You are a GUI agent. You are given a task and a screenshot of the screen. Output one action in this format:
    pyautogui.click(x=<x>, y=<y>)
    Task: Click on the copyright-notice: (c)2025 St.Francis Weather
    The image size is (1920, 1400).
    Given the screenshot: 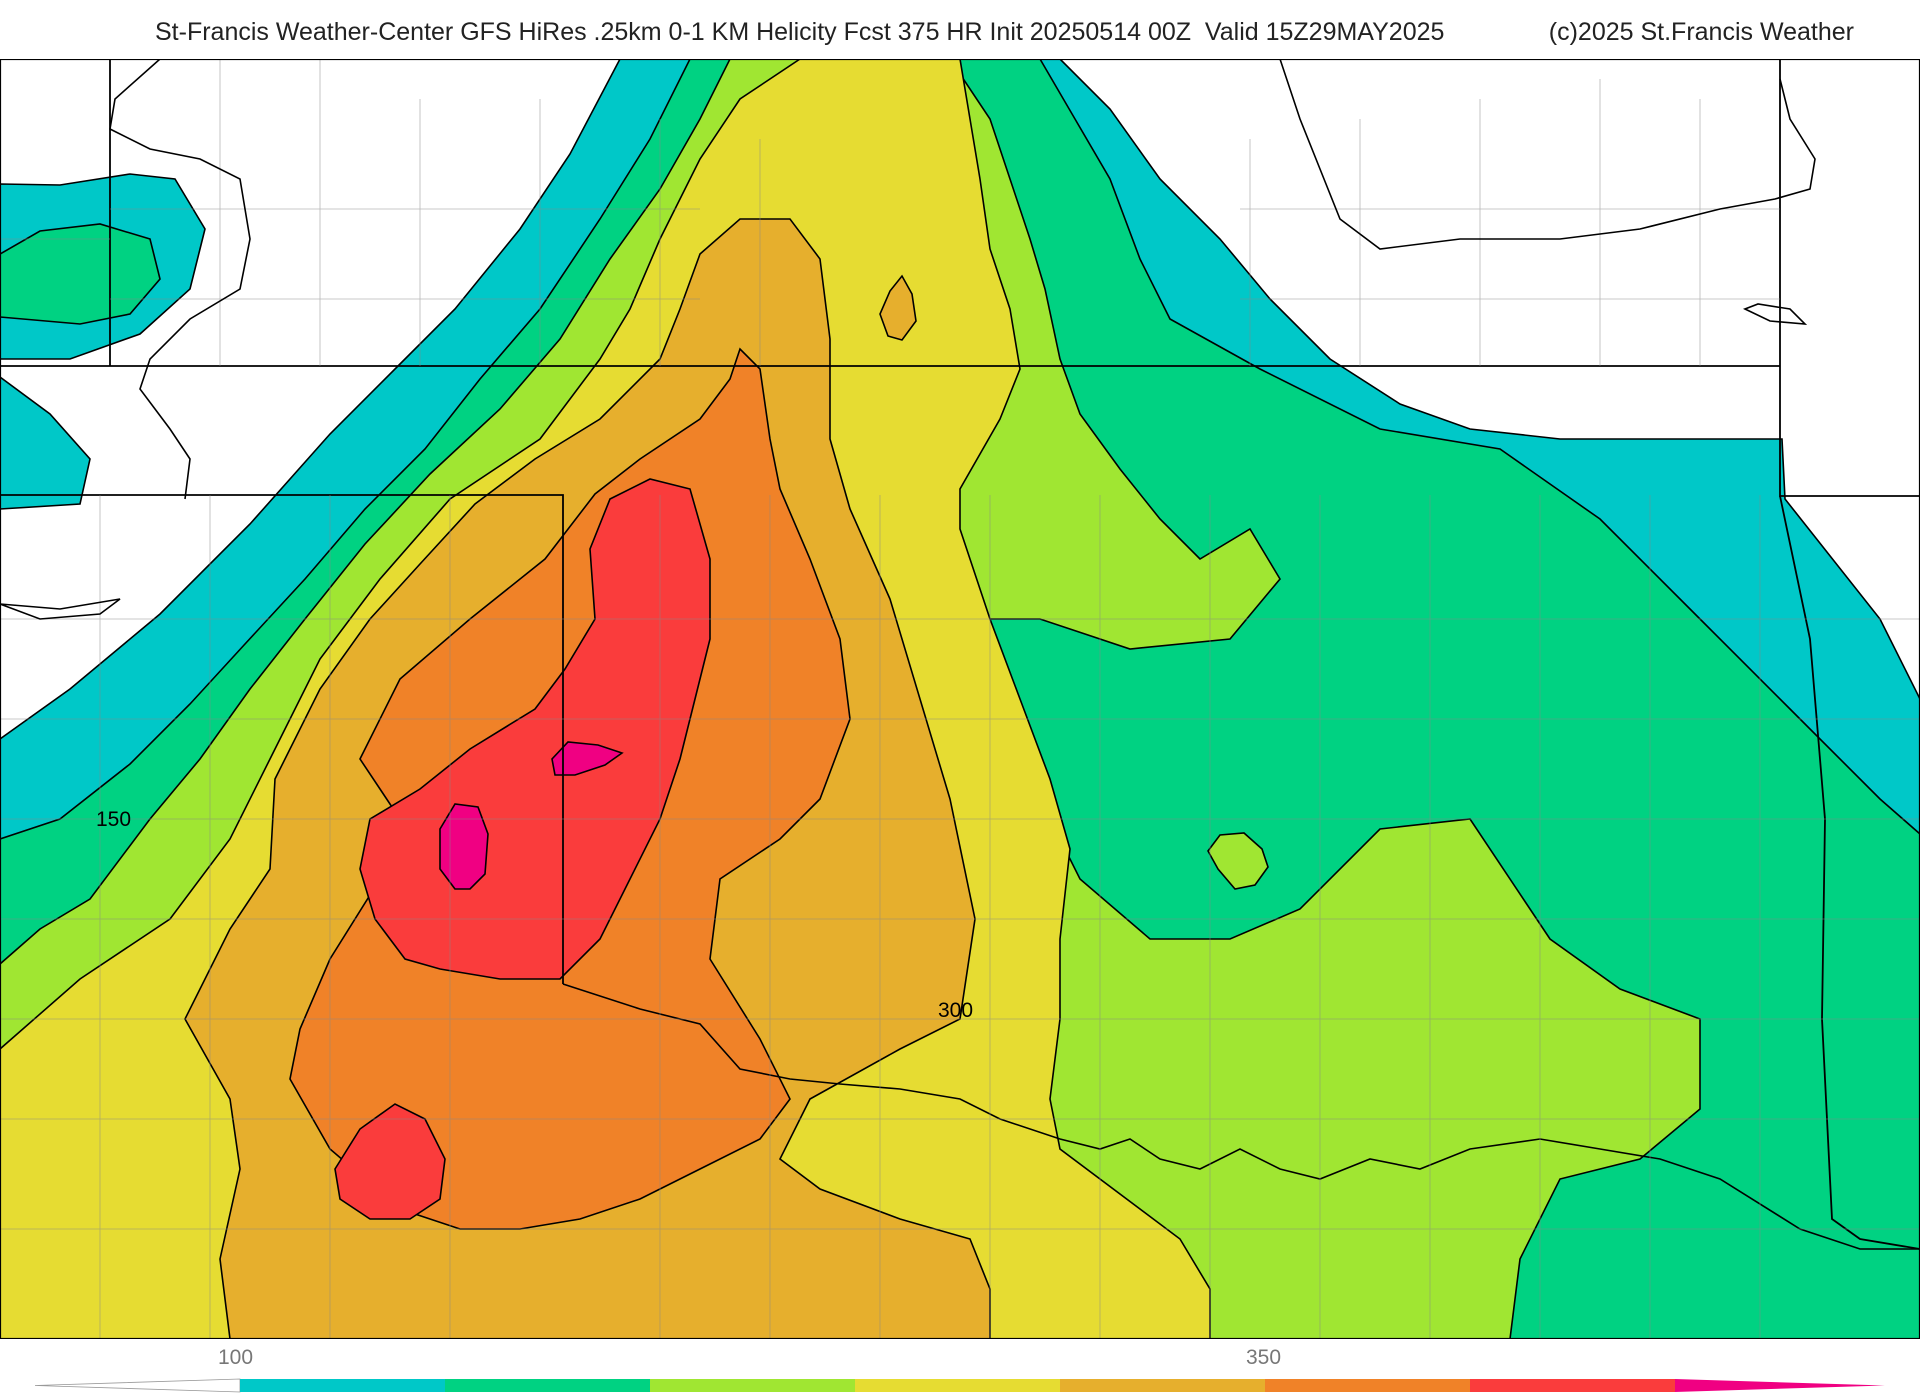 What is the action you would take?
    pyautogui.click(x=1701, y=32)
    